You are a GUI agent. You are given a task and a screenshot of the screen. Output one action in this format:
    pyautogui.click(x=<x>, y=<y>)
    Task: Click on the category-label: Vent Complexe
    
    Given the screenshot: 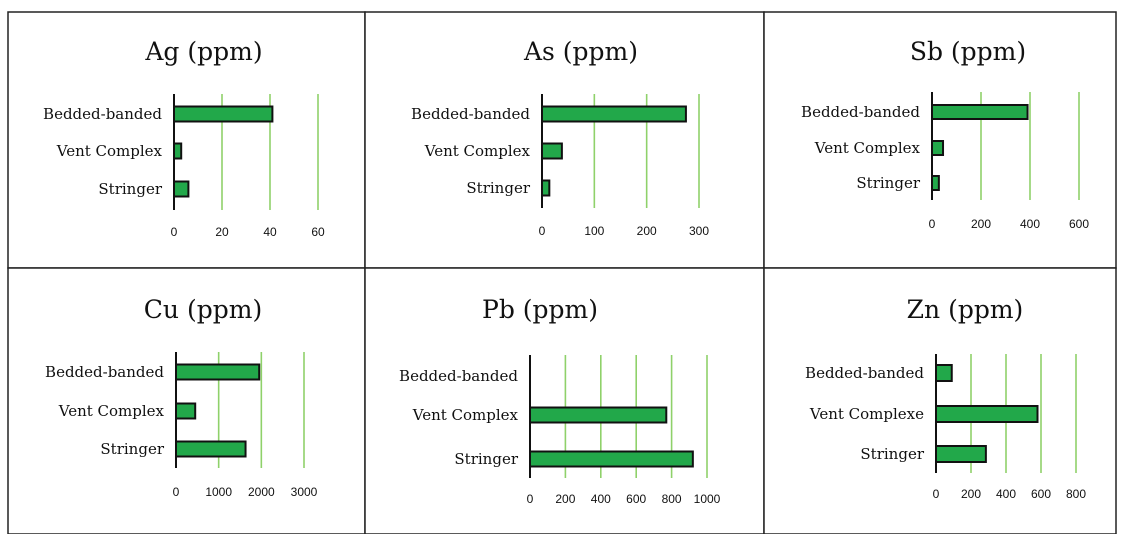 What is the action you would take?
    pyautogui.click(x=866, y=414)
    